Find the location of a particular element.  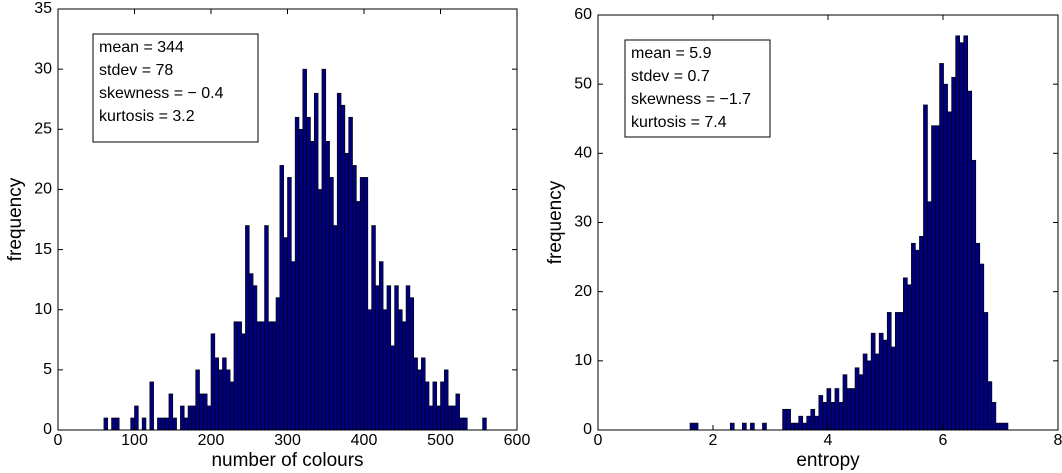

annotation-line: mean = 5.9 is located at coordinates (671, 53).